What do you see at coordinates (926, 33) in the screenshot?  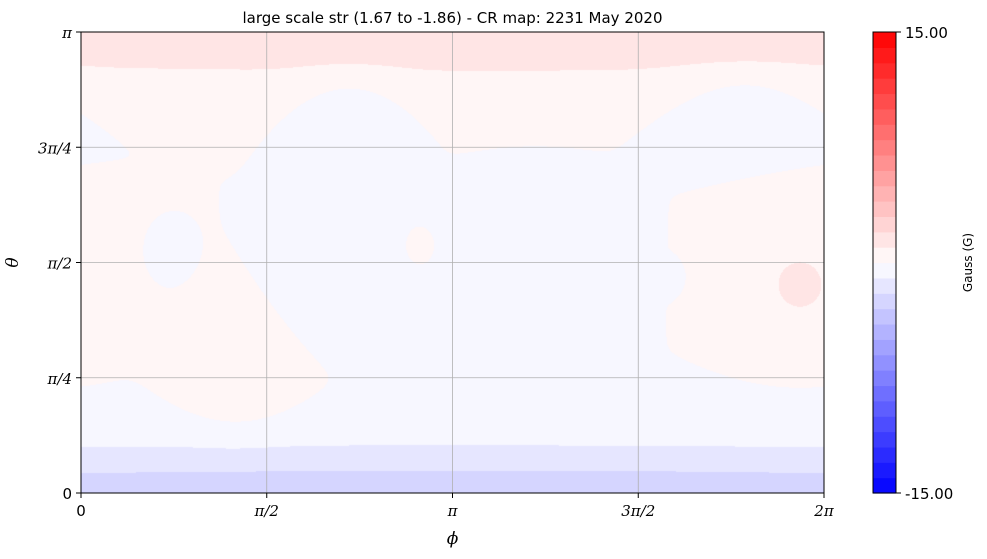 I see `colorbar-max-label: 15.00` at bounding box center [926, 33].